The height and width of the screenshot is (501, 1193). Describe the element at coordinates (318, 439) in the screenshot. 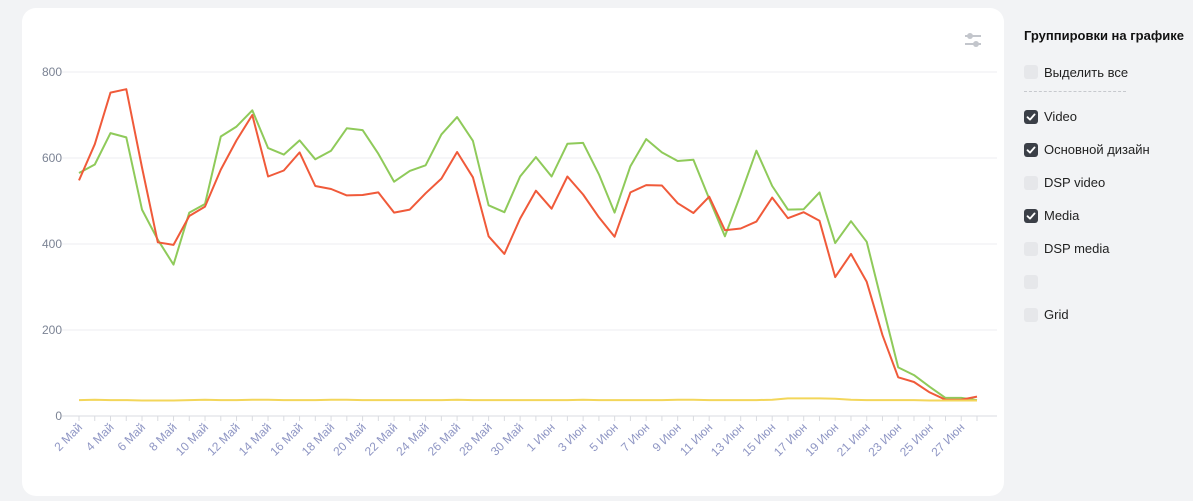

I see `x-tick-label: 18 Май` at that location.